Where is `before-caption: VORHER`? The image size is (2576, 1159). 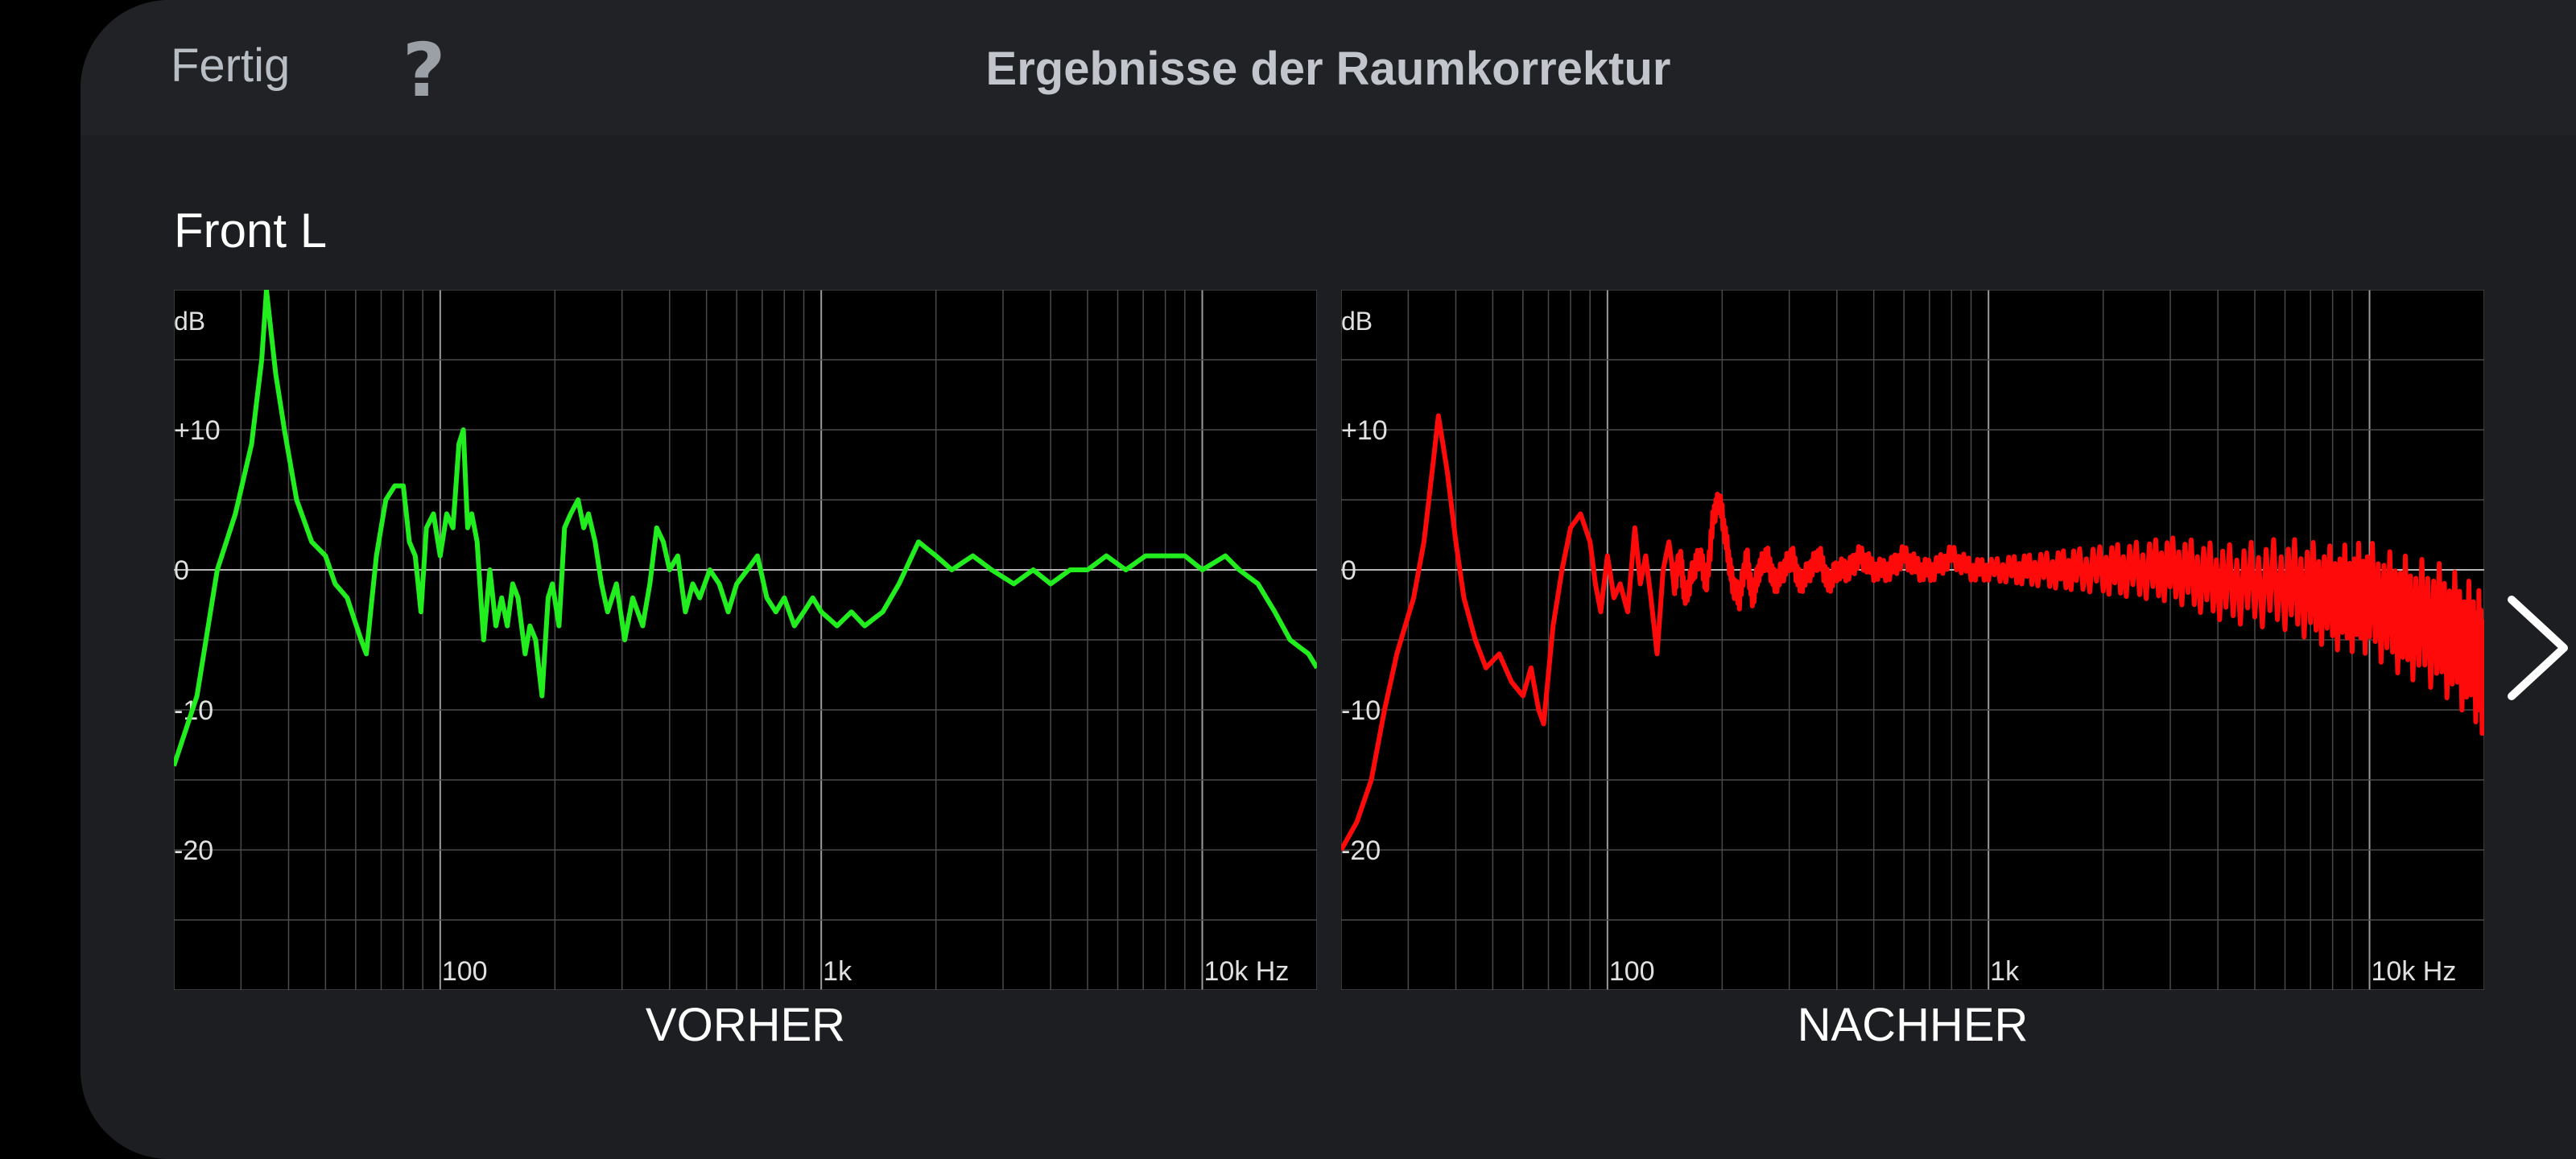
before-caption: VORHER is located at coordinates (745, 1025).